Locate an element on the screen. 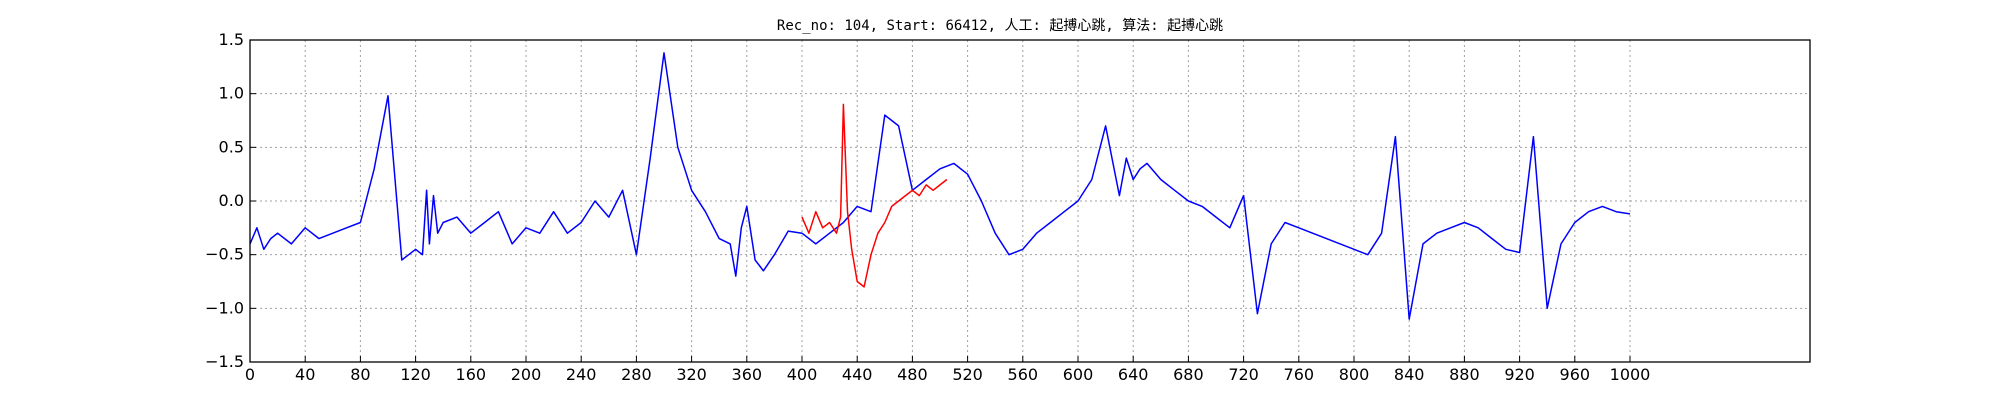 This screenshot has height=400, width=2000. y-axis: −1.5 −1.0 −0.5 0.0 0.5 1.0 1.5 is located at coordinates (230, 200).